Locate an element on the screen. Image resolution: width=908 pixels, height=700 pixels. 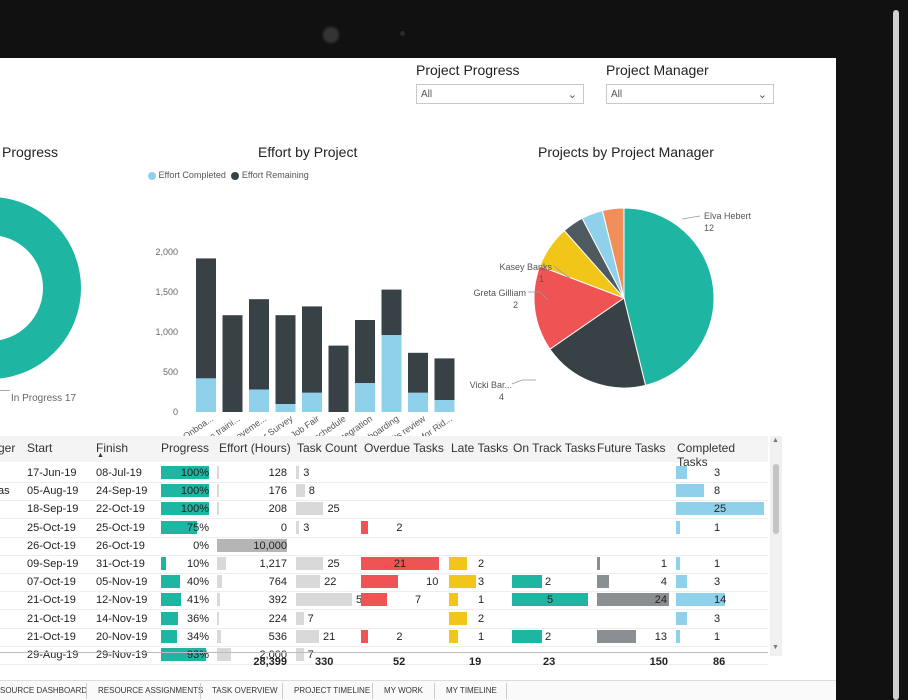
start-cell: 26-Oct-19 is located at coordinates (51, 545).